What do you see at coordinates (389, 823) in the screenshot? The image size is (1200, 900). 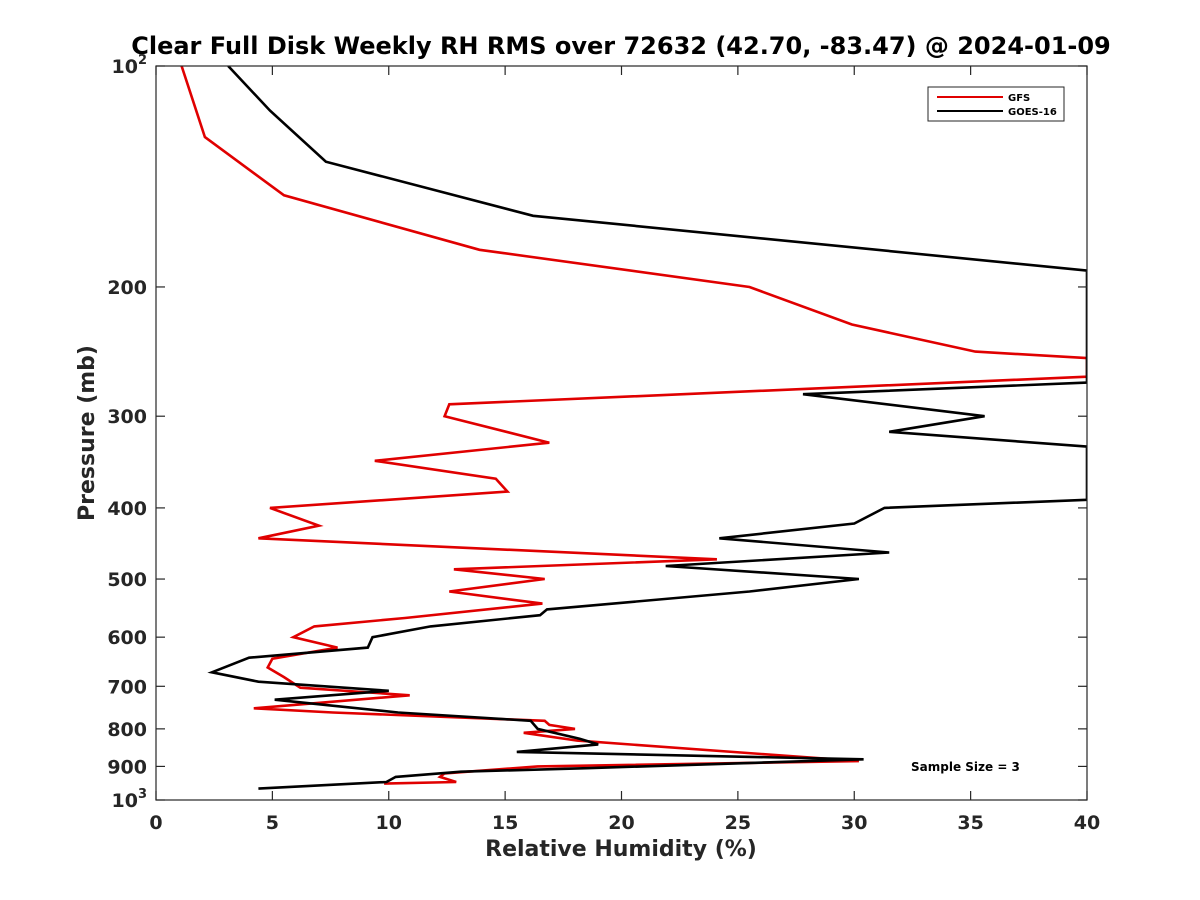 I see `x-tick-label: 10` at bounding box center [389, 823].